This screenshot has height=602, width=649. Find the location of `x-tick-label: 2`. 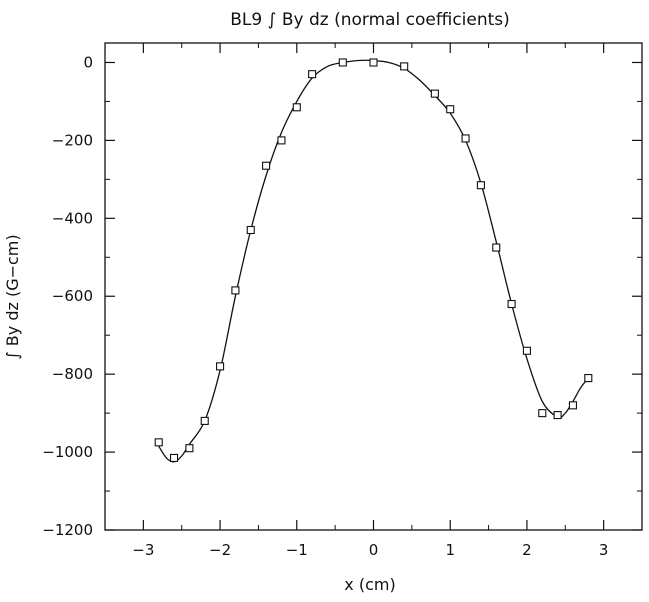

x-tick-label: 2 is located at coordinates (527, 550).